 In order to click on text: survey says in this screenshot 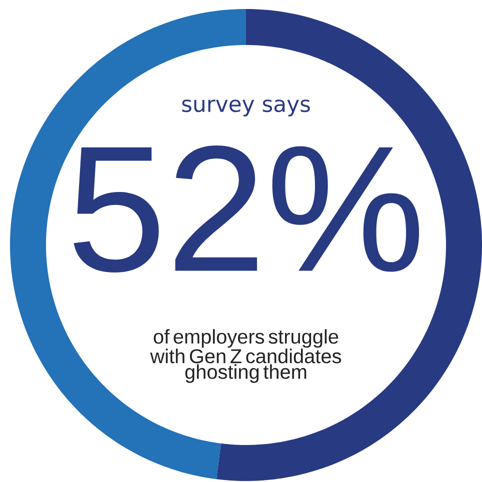, I will do `click(246, 108)`.